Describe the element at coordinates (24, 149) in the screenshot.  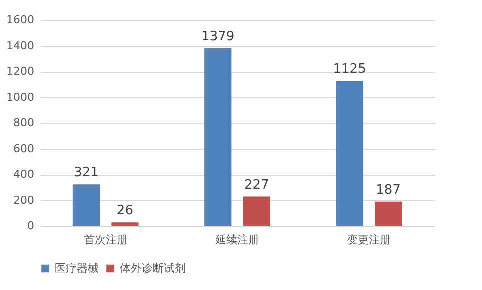
I see `y-tick-label: 600` at that location.